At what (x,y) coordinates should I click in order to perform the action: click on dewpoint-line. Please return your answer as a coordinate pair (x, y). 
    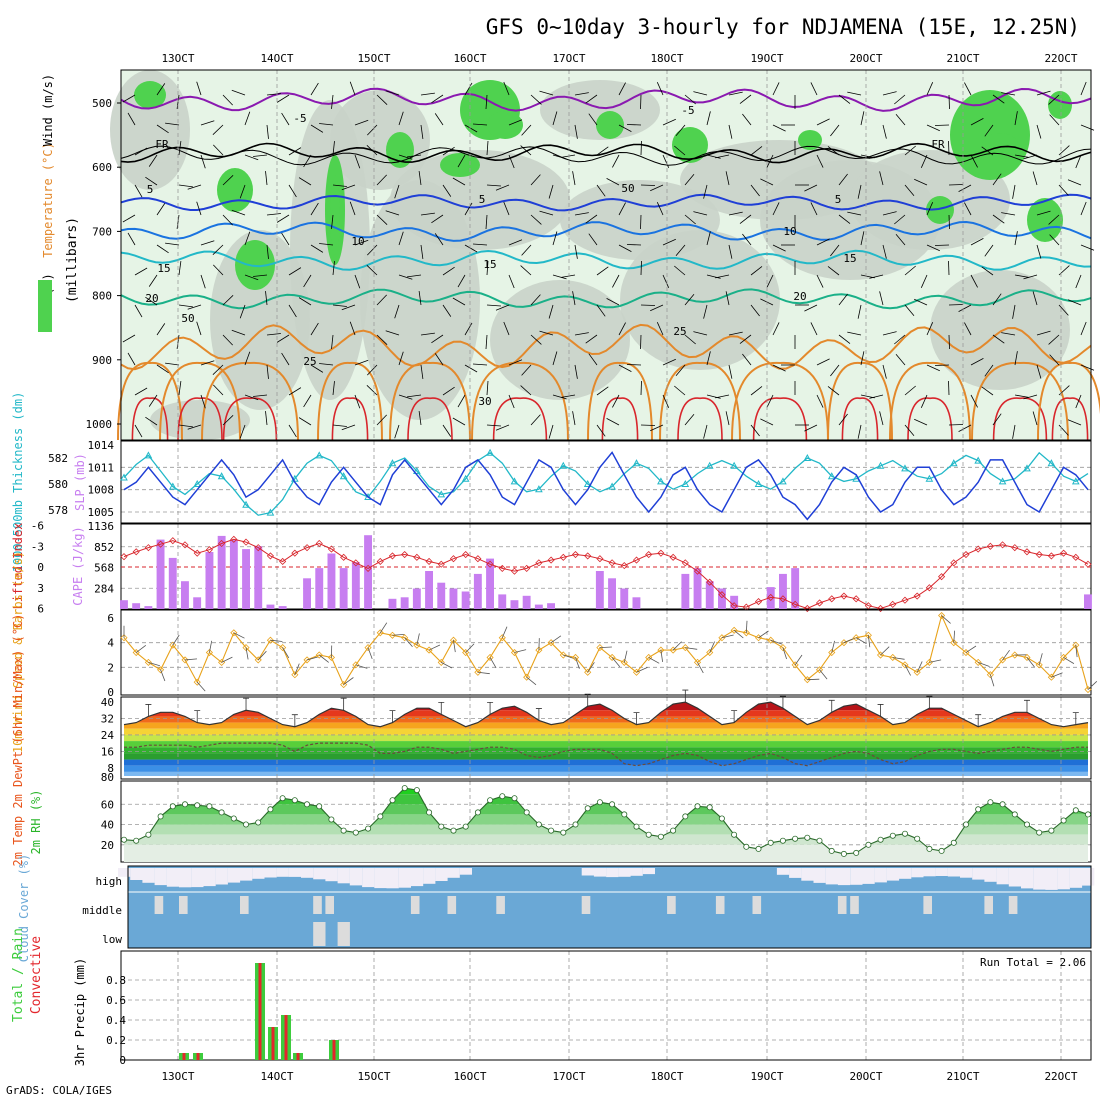
    Looking at the image, I should click on (606, 754).